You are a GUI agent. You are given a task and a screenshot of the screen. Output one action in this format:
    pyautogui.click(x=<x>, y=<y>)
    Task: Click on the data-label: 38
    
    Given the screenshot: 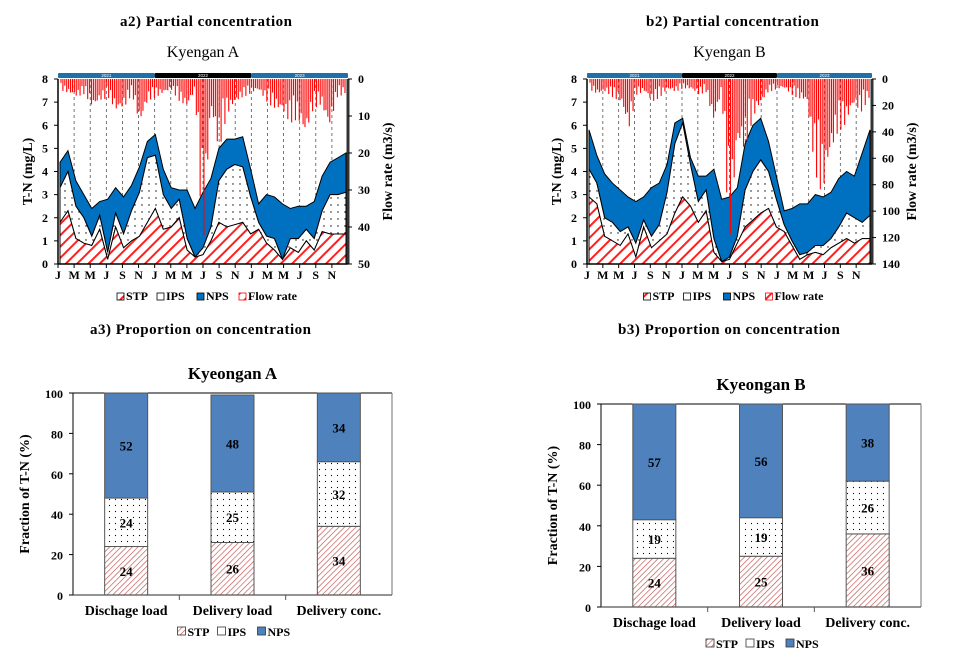 What is the action you would take?
    pyautogui.click(x=868, y=443)
    